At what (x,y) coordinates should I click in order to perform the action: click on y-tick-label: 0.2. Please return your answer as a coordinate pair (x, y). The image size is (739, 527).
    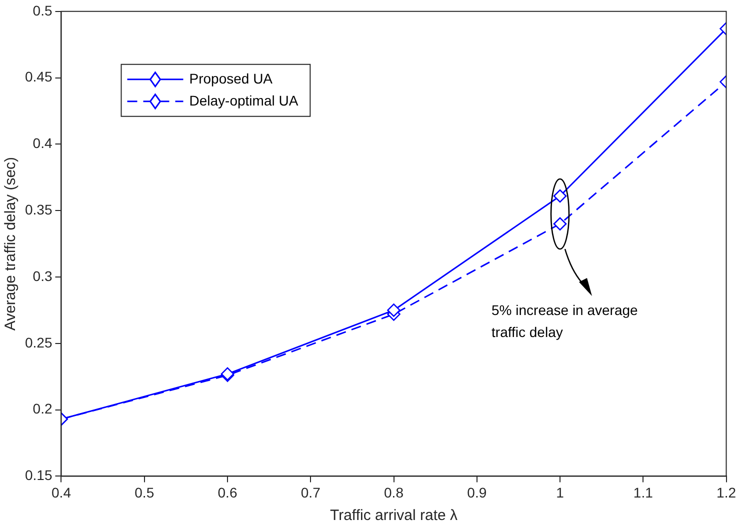
    Looking at the image, I should click on (42, 408).